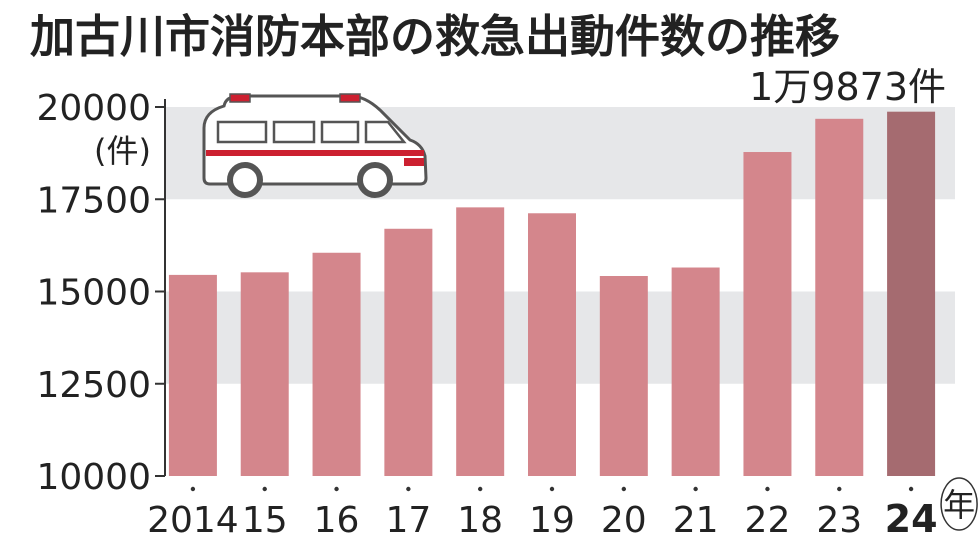 The height and width of the screenshot is (537, 980). What do you see at coordinates (193, 518) in the screenshot?
I see `x-tick-label: 2014` at bounding box center [193, 518].